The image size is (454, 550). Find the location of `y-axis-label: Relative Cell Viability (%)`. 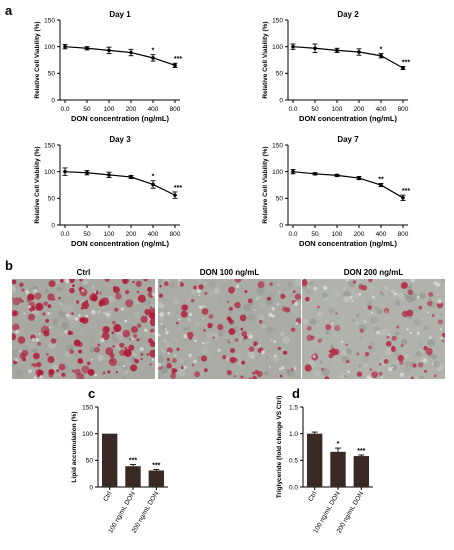

y-axis-label: Relative Cell Viability (%) is located at coordinates (37, 59).